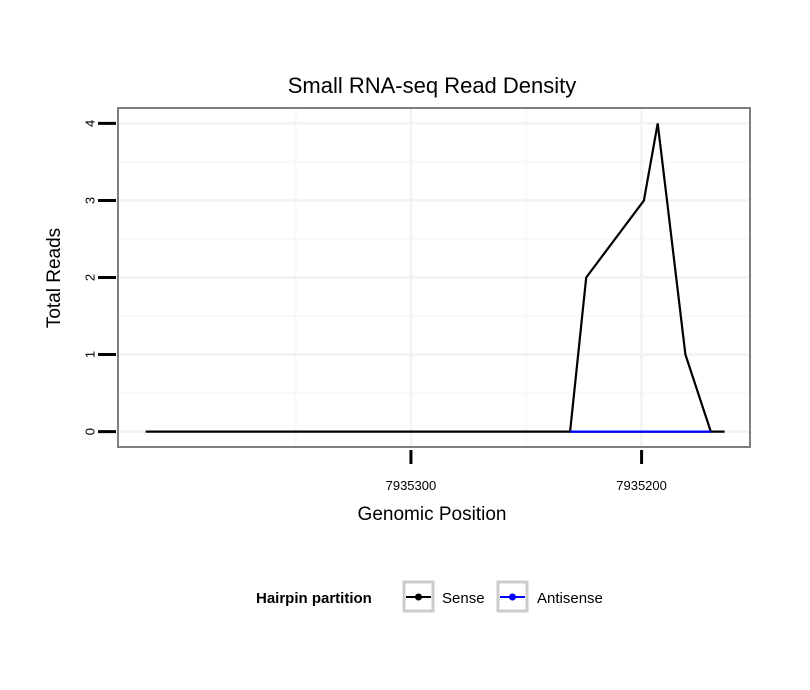 The width and height of the screenshot is (810, 690). I want to click on x-axis-title: Genomic Position, so click(432, 514).